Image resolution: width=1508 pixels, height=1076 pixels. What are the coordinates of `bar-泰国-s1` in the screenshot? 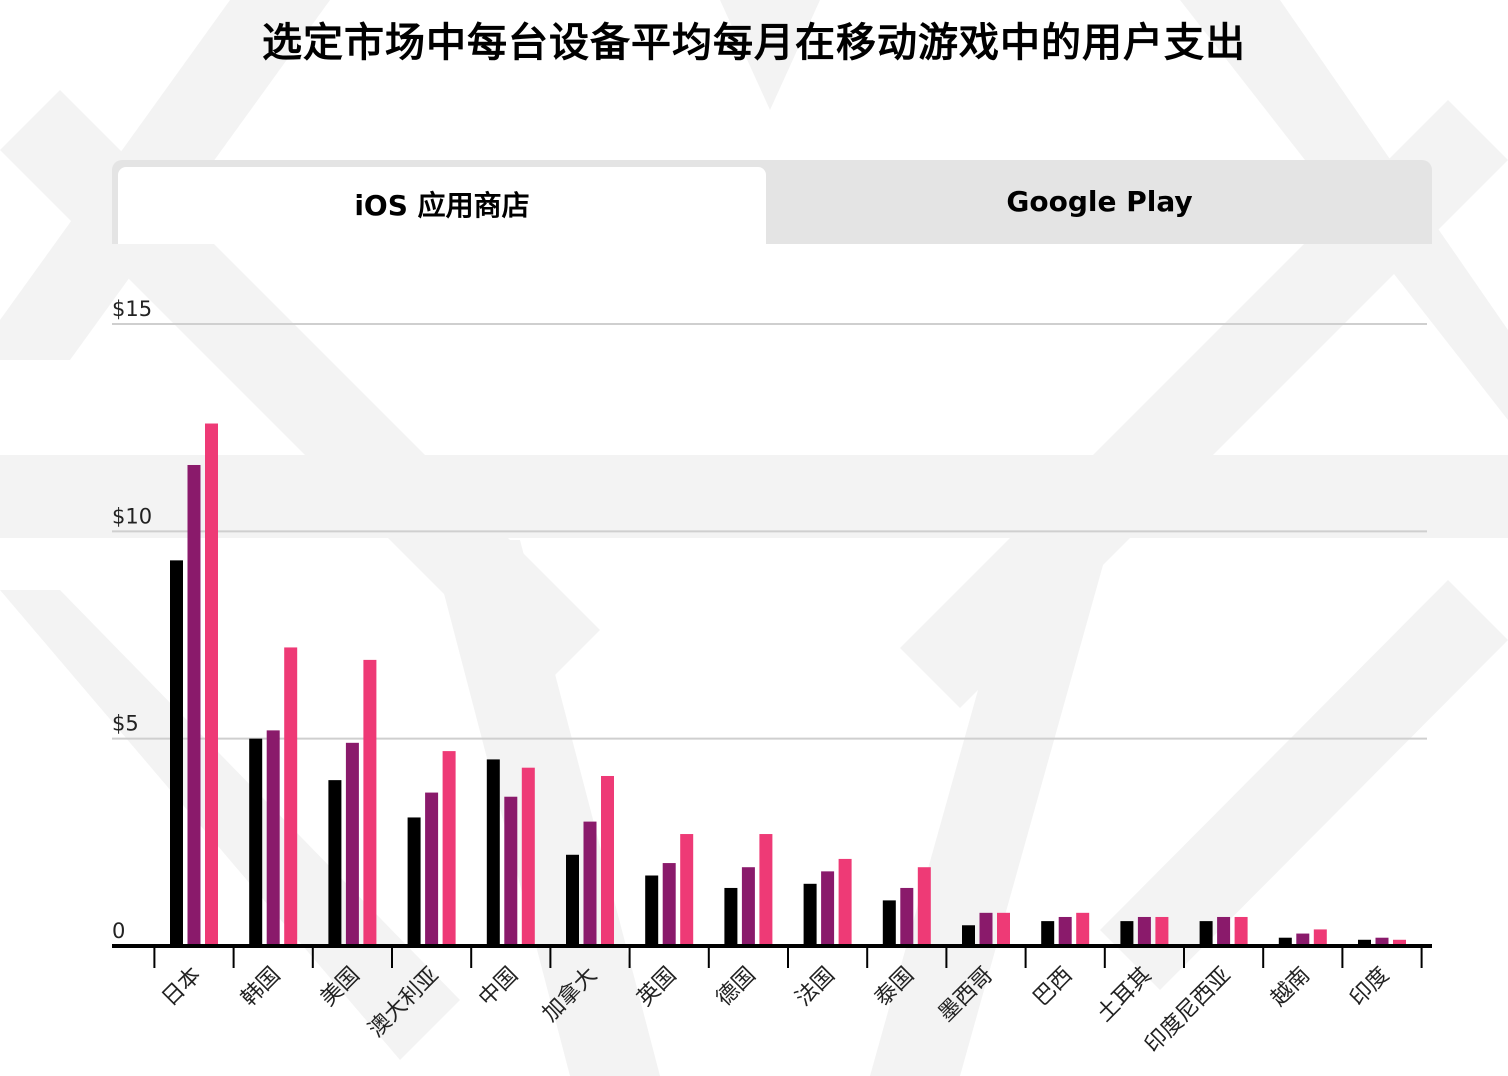 It's located at (907, 916).